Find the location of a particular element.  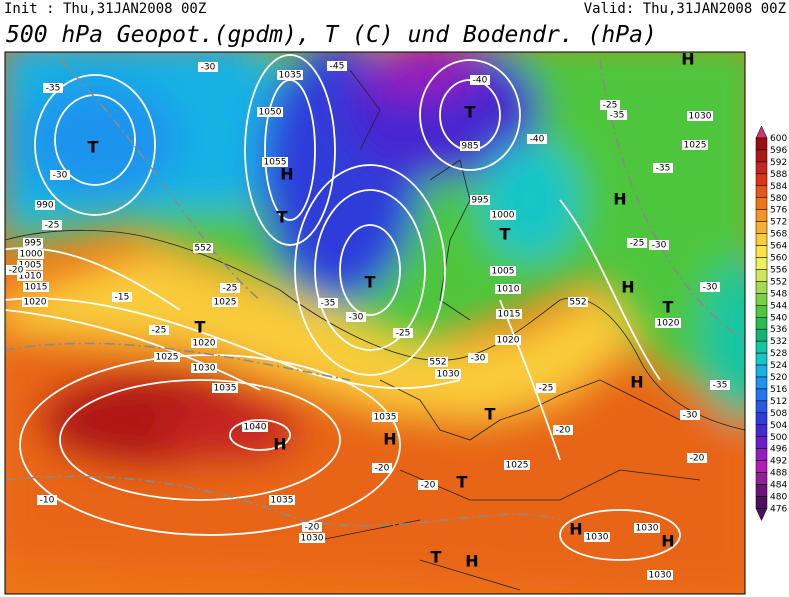

colorbar-label: 600 is located at coordinates (778, 139).